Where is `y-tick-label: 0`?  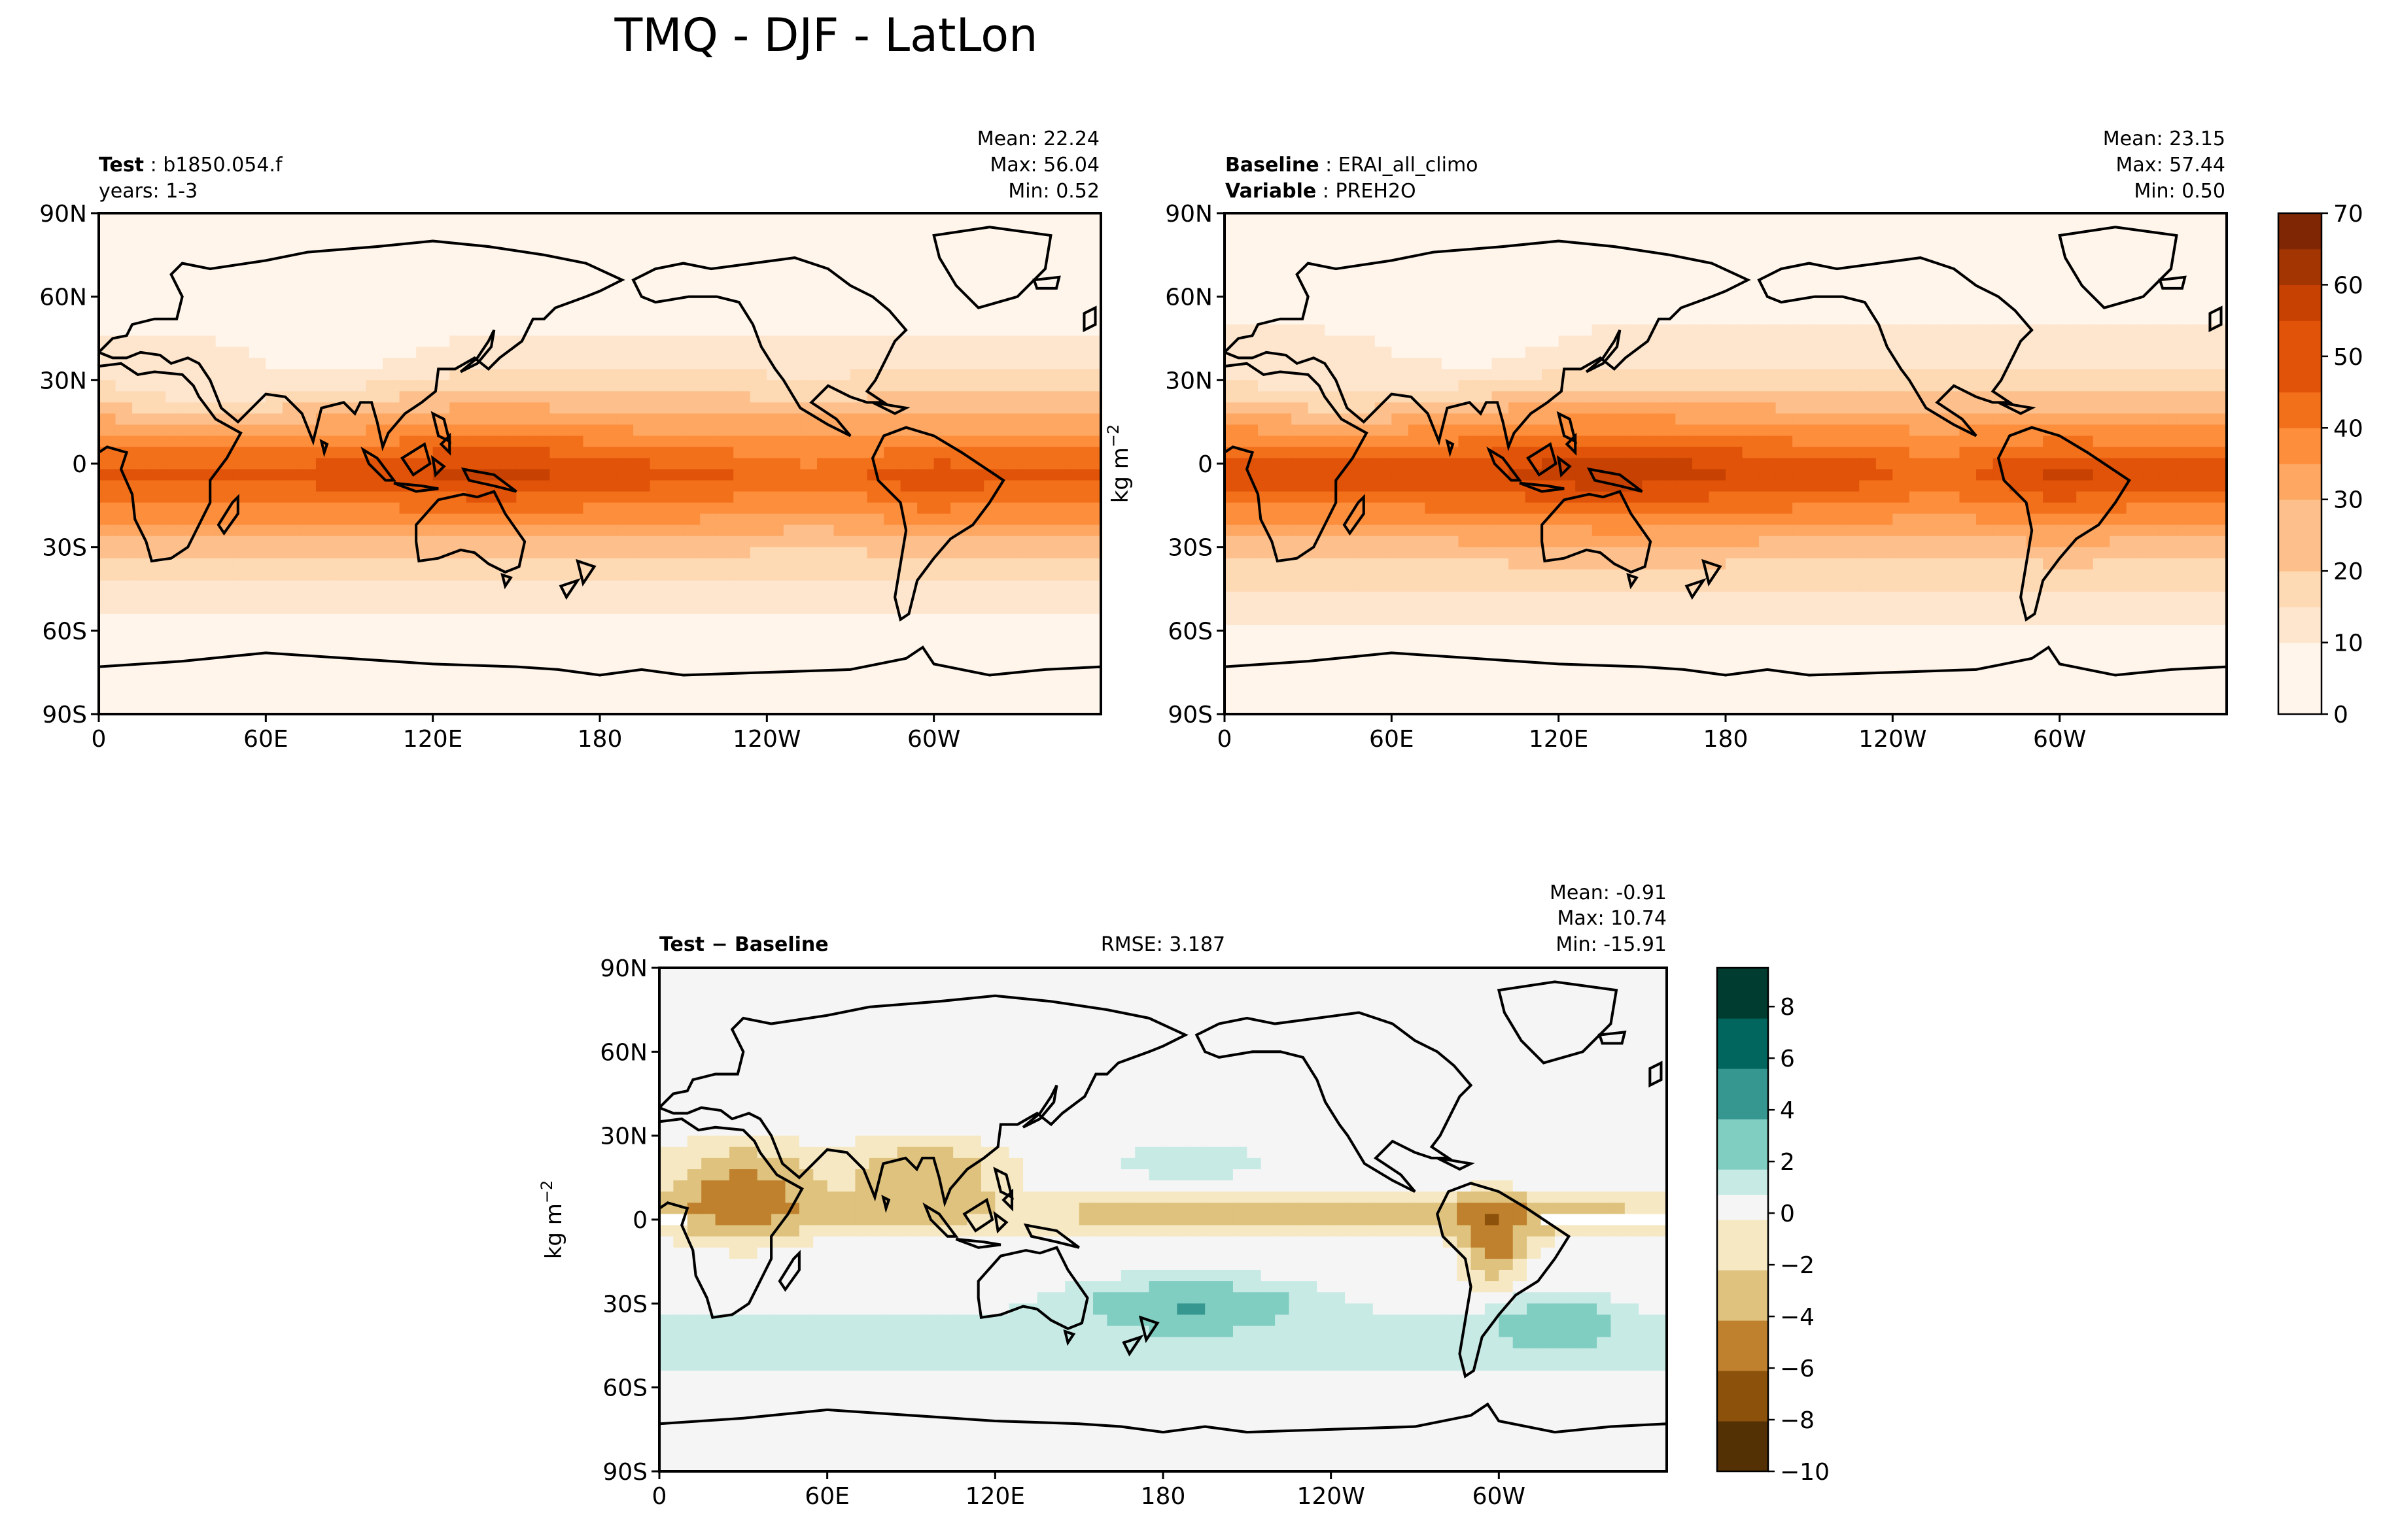
y-tick-label: 0 is located at coordinates (80, 464).